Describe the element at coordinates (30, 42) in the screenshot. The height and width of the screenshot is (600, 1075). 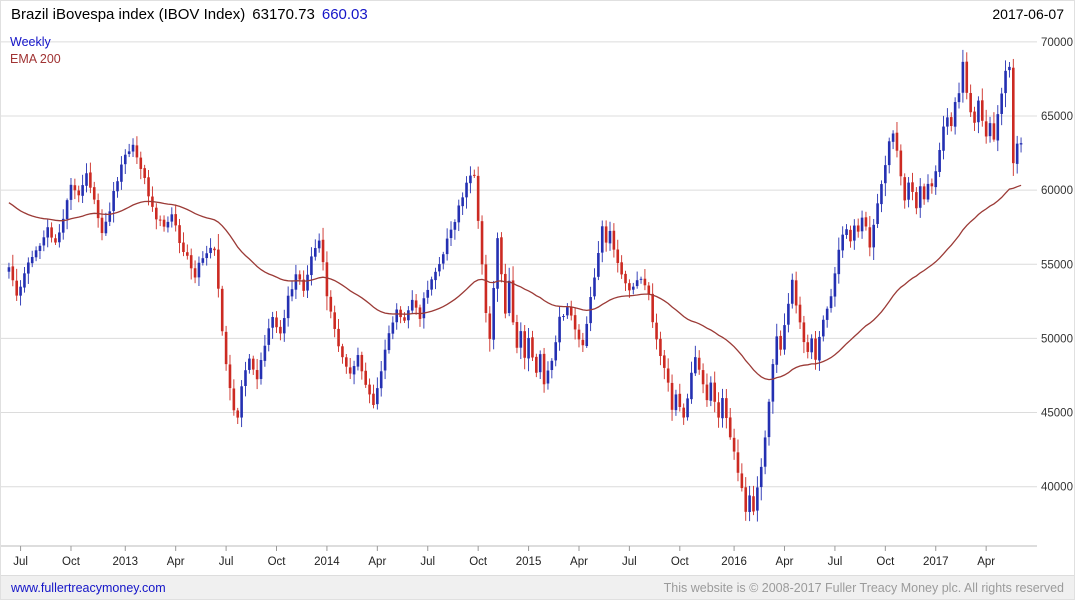
I see `legend-timeframe: Weekly` at that location.